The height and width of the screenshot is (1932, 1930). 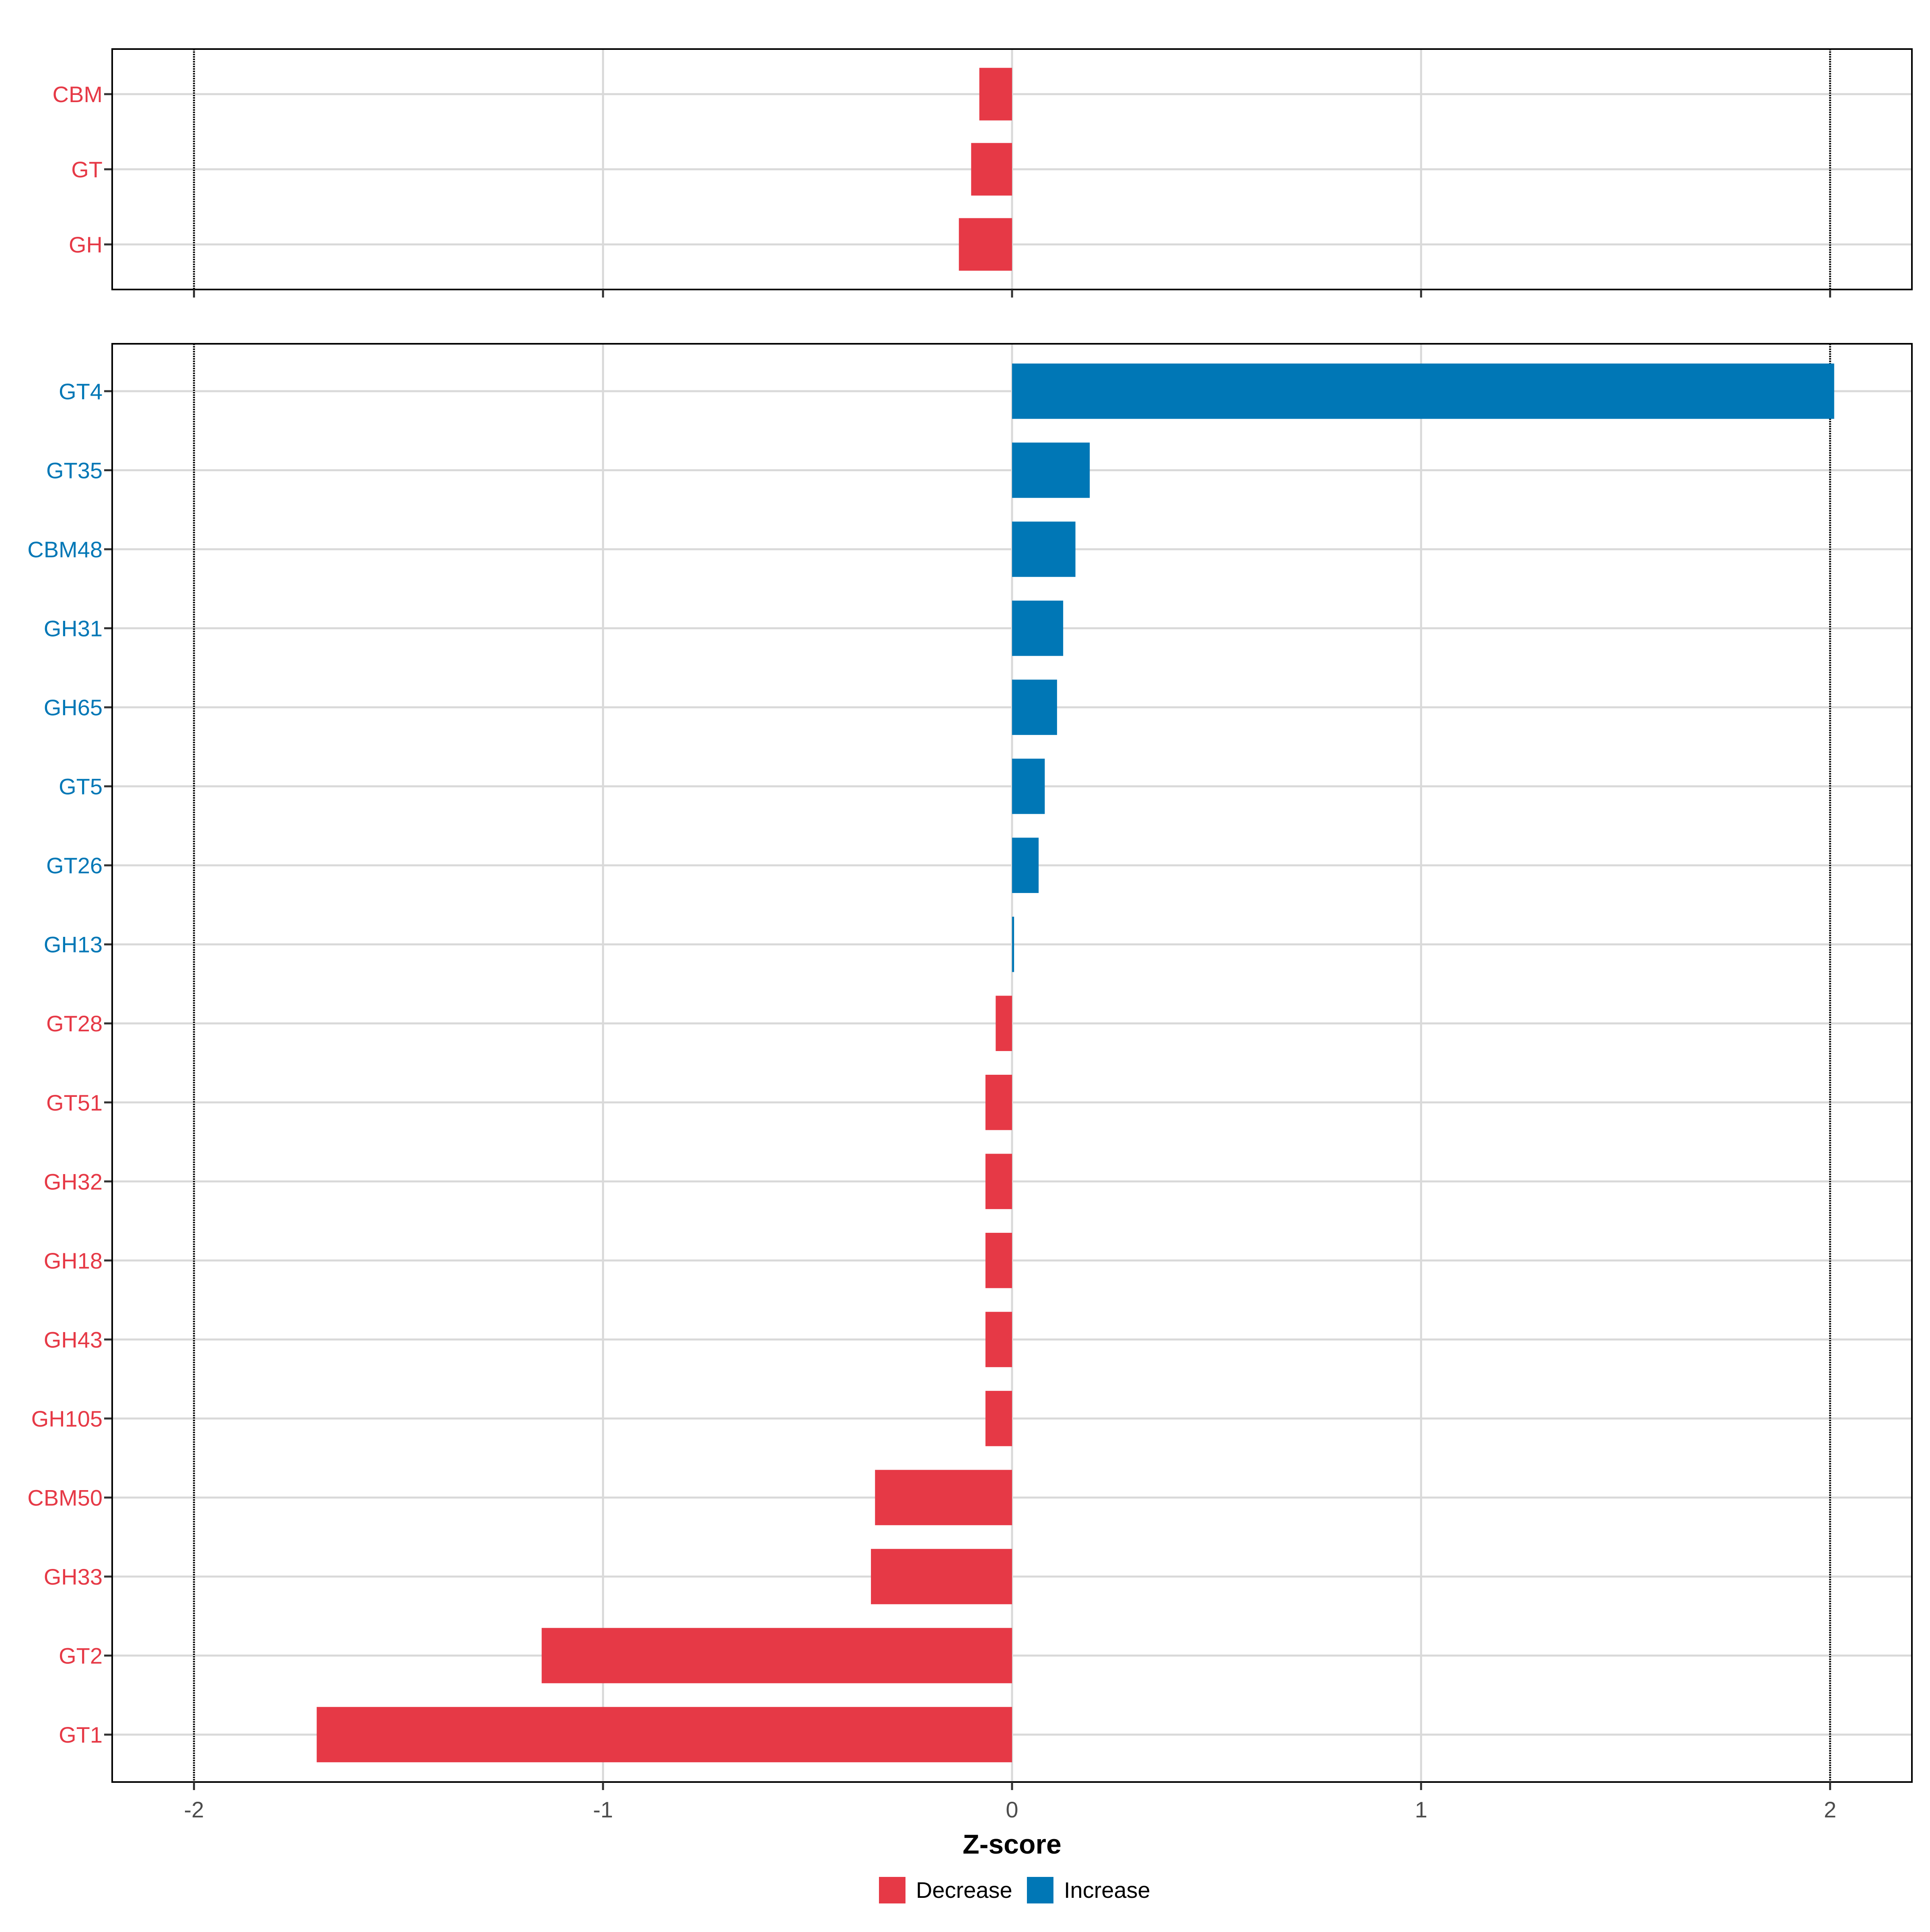 What do you see at coordinates (998, 1181) in the screenshot?
I see `bottom-bar-gh32` at bounding box center [998, 1181].